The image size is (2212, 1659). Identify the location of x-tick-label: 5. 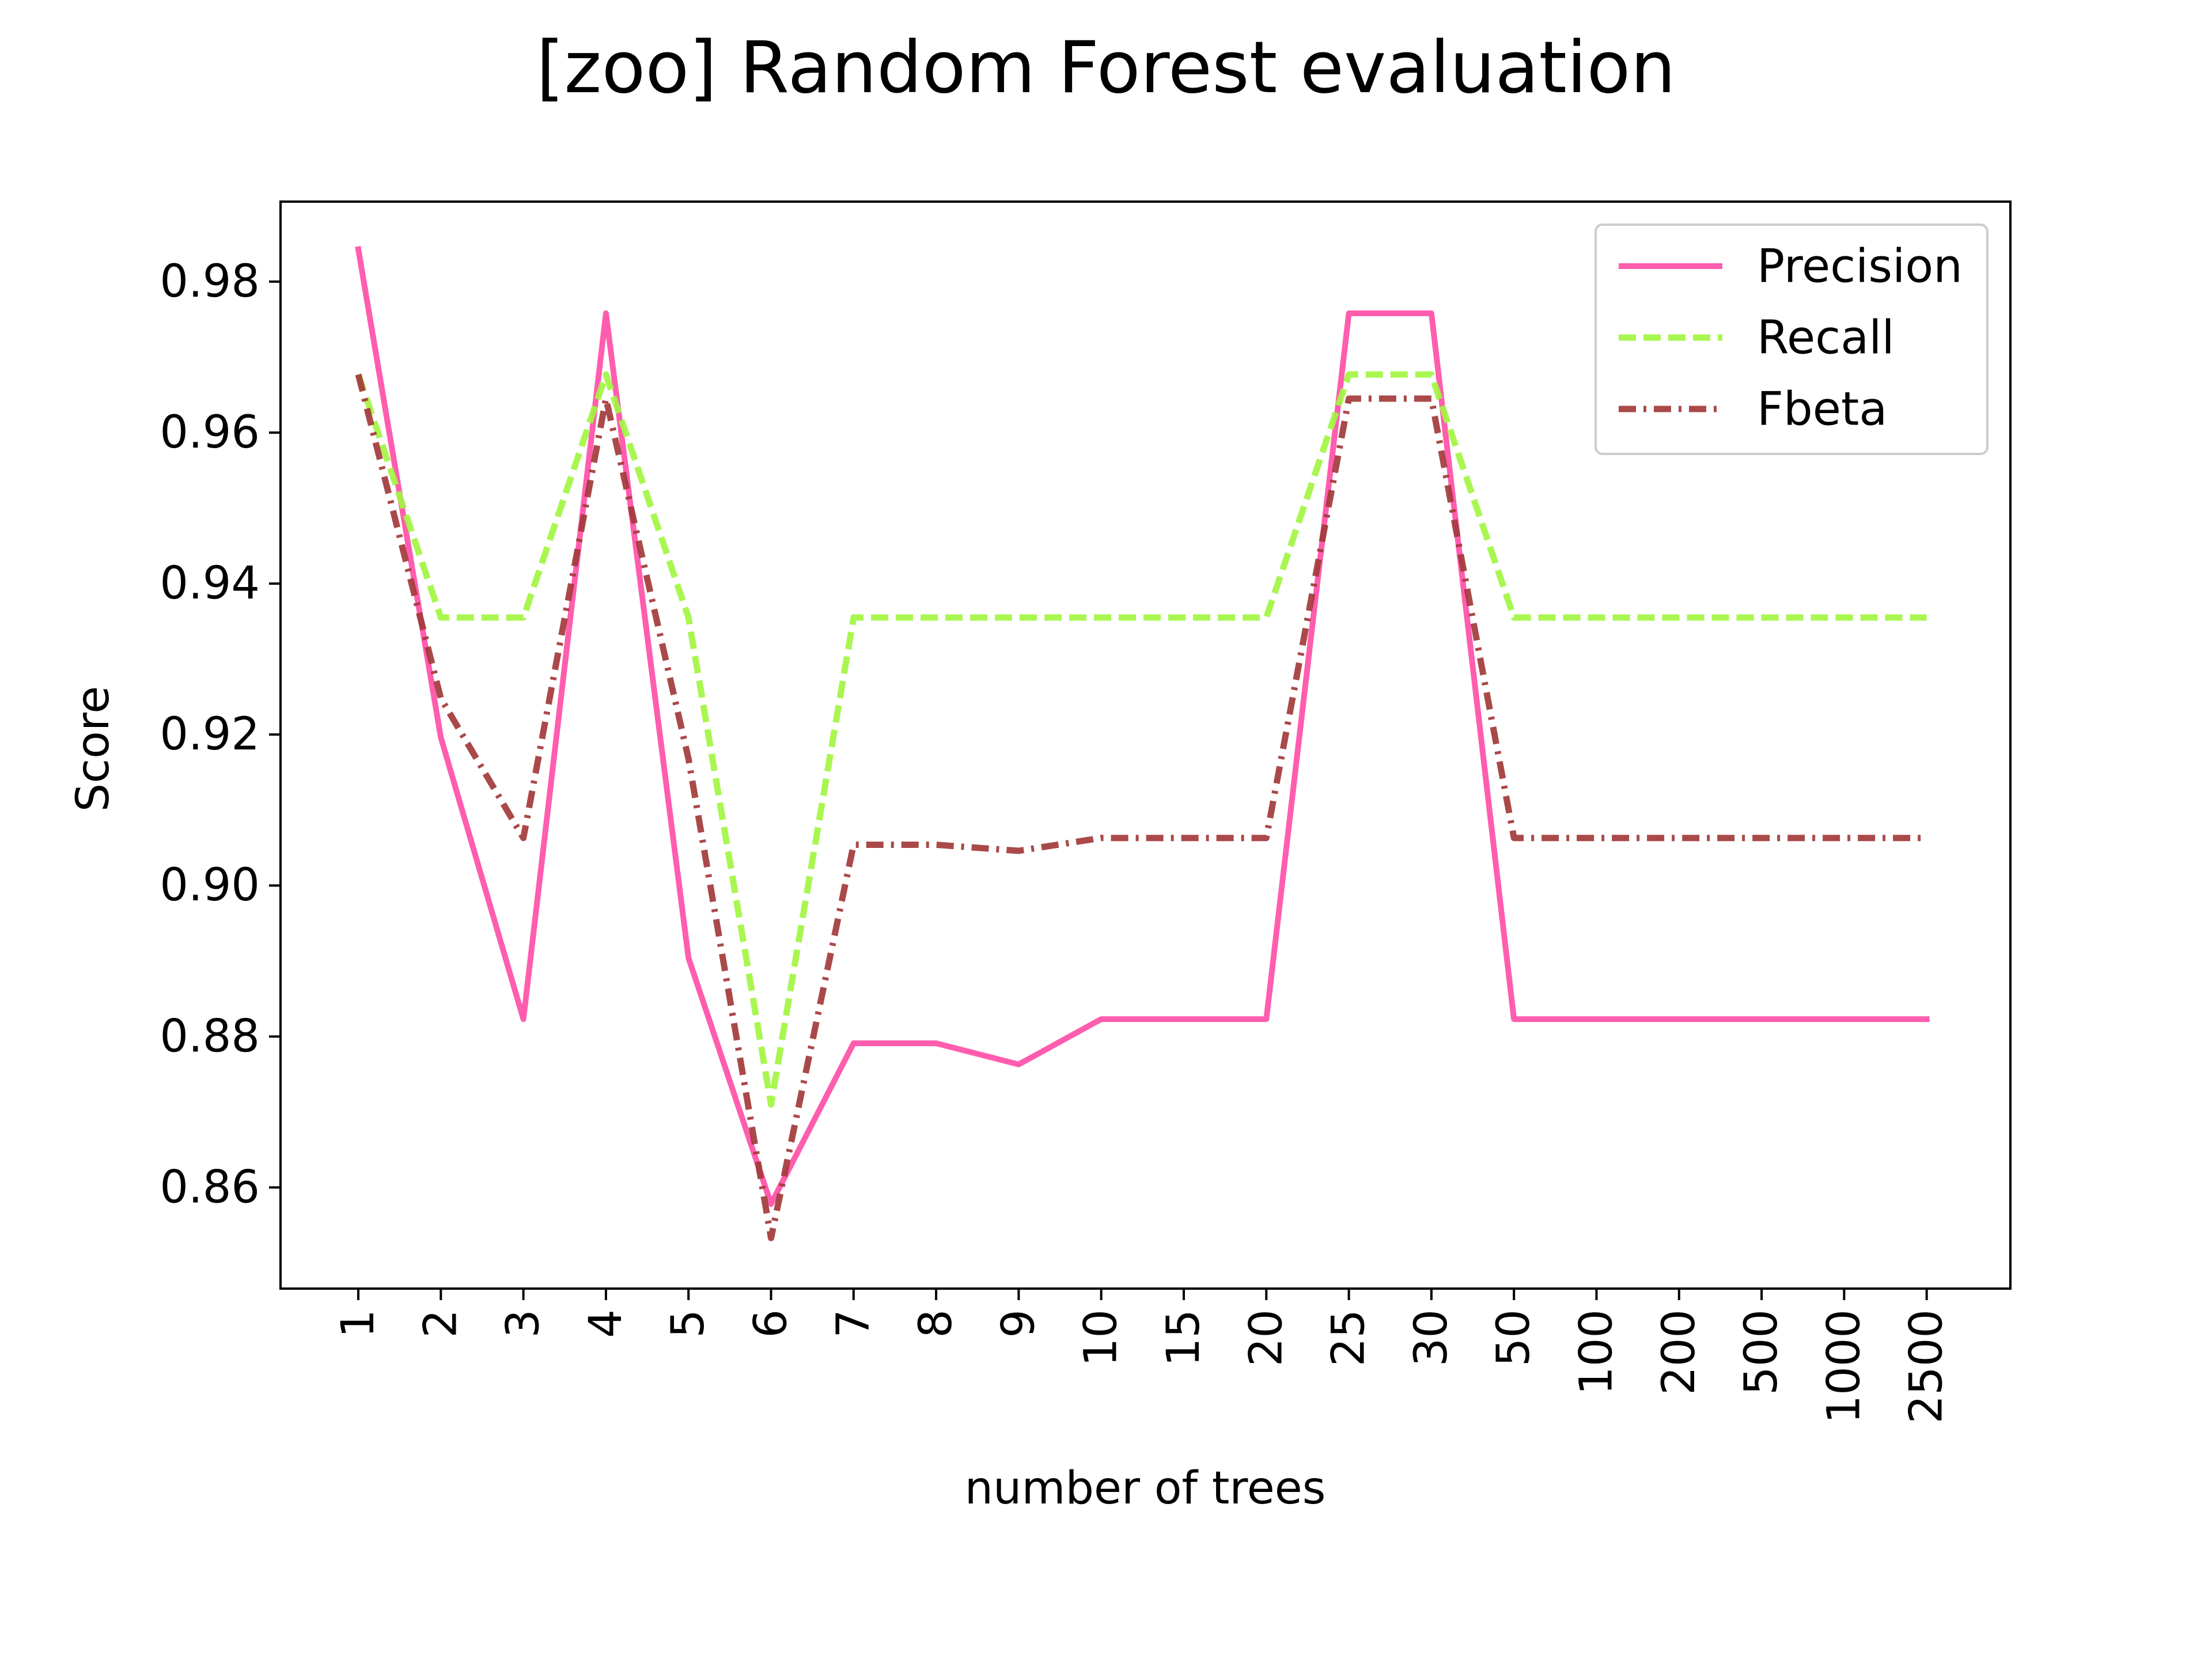
(688, 1323).